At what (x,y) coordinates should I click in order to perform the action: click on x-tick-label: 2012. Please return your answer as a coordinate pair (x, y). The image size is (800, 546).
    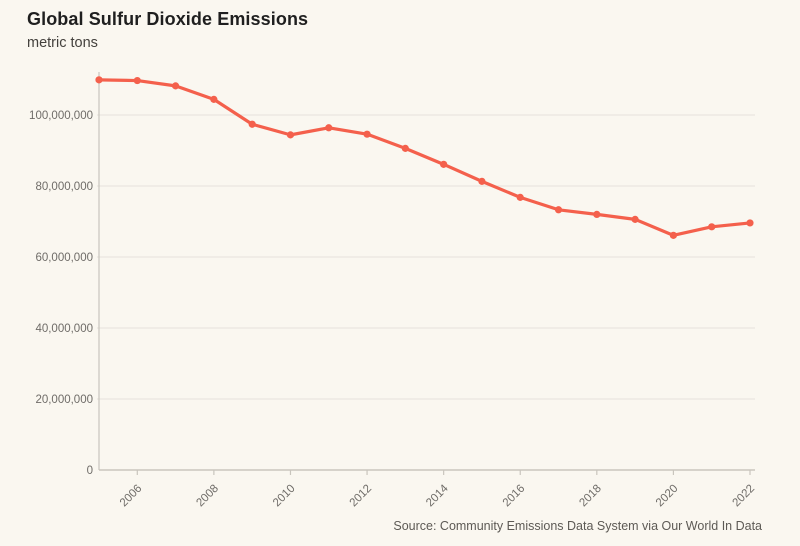
    Looking at the image, I should click on (361, 496).